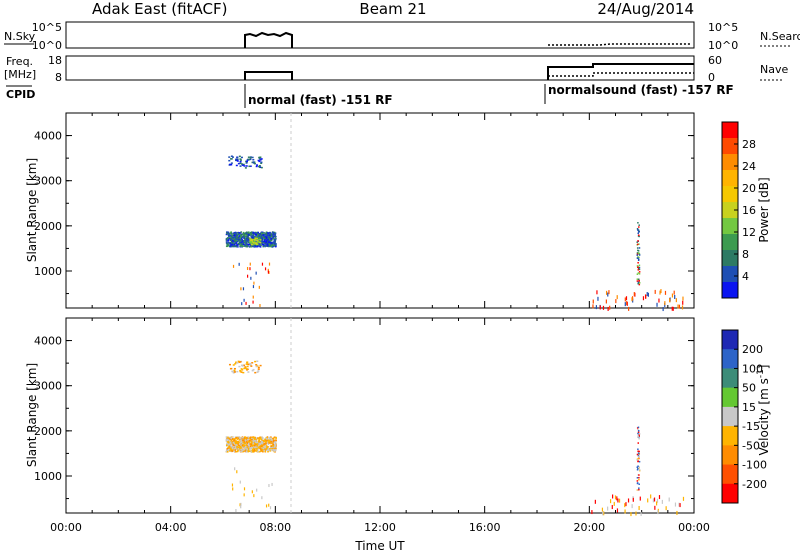 The image size is (800, 554). I want to click on colorbar-frame, so click(730, 416).